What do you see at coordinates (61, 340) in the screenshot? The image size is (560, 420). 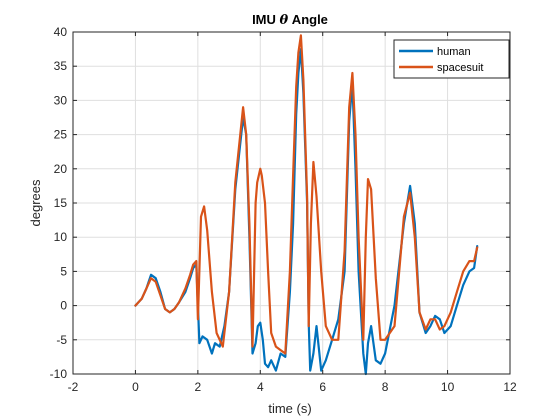 I see `y-tick-label: -5` at bounding box center [61, 340].